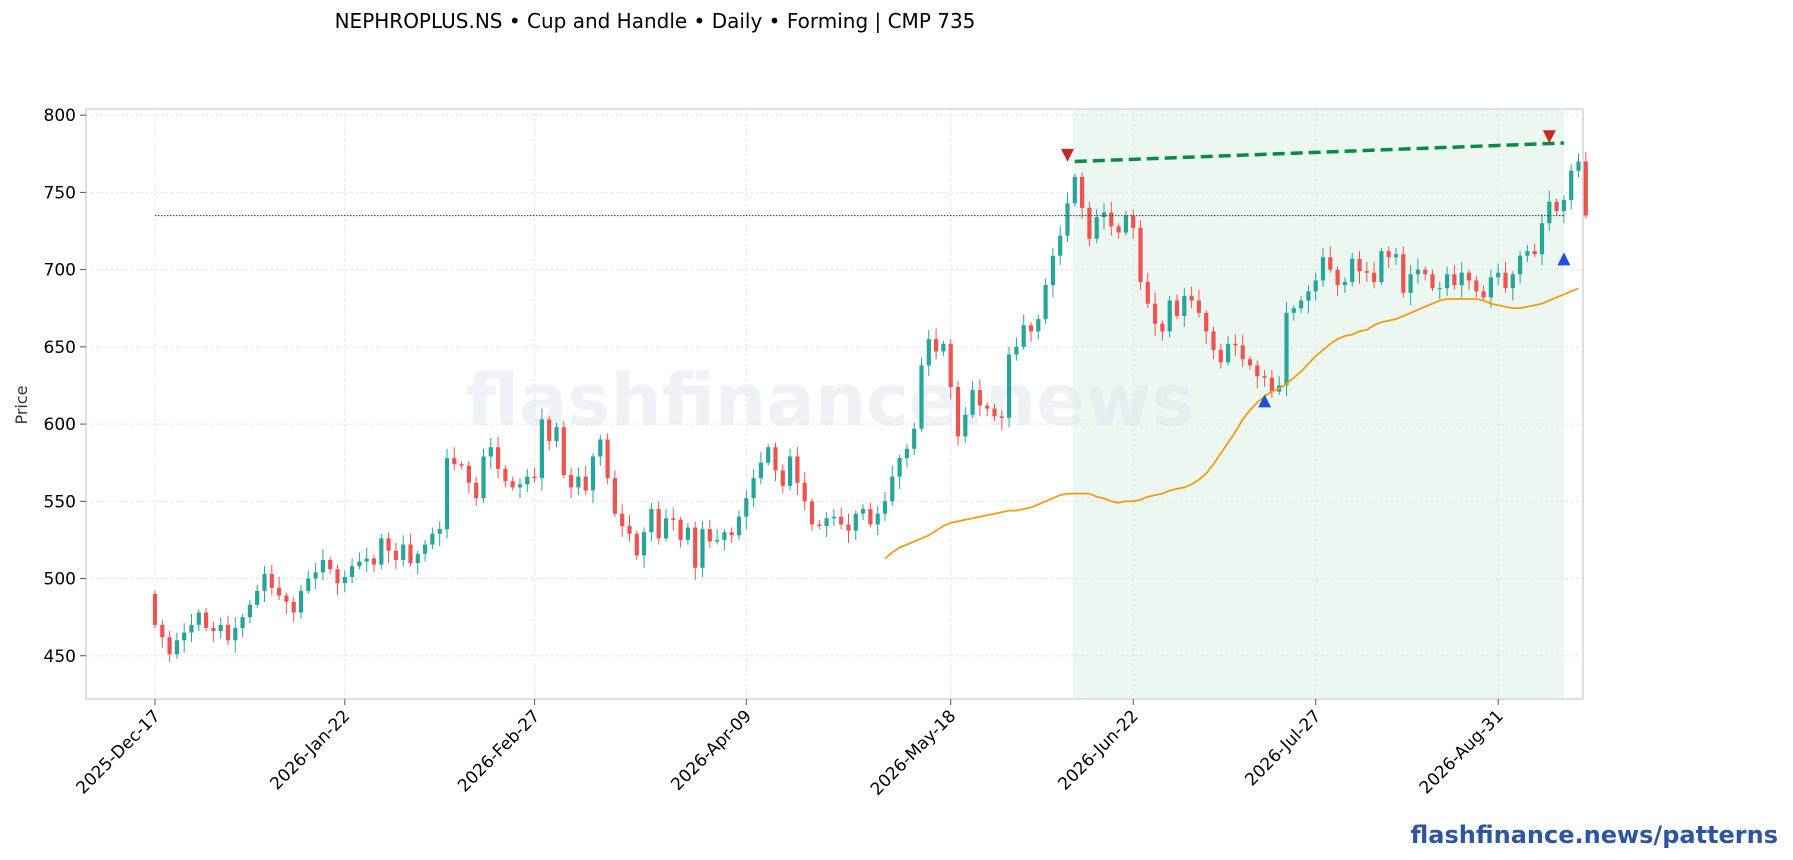 The image size is (1793, 860). What do you see at coordinates (60, 271) in the screenshot?
I see `y-tick-label: 700` at bounding box center [60, 271].